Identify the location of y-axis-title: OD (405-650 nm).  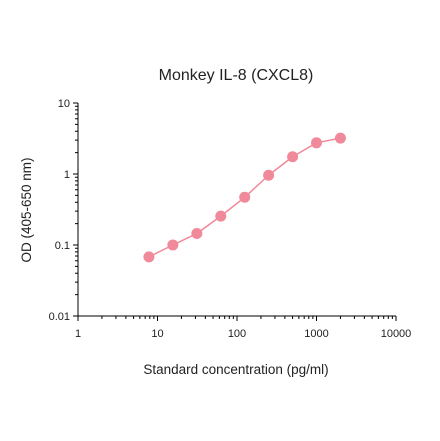
(26, 209).